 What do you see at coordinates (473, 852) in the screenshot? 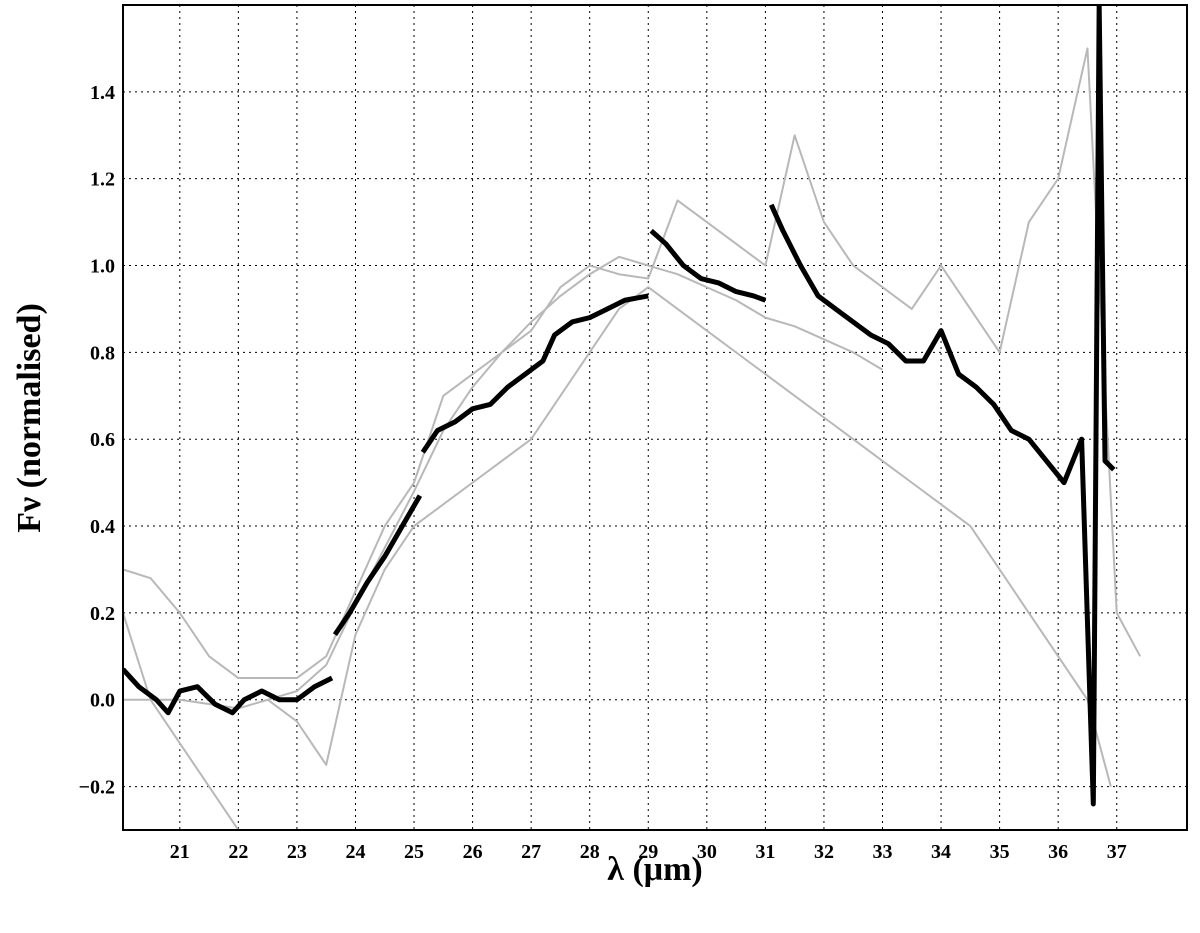
I see `x-tick-label: 26` at bounding box center [473, 852].